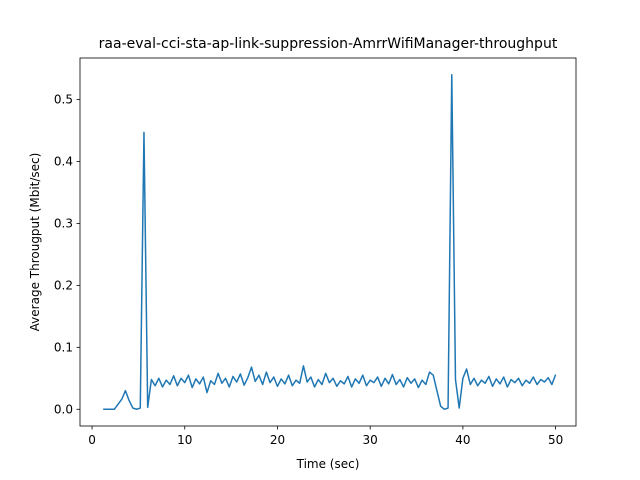 This screenshot has height=480, width=640. I want to click on y-tick-label: 0.3, so click(63, 223).